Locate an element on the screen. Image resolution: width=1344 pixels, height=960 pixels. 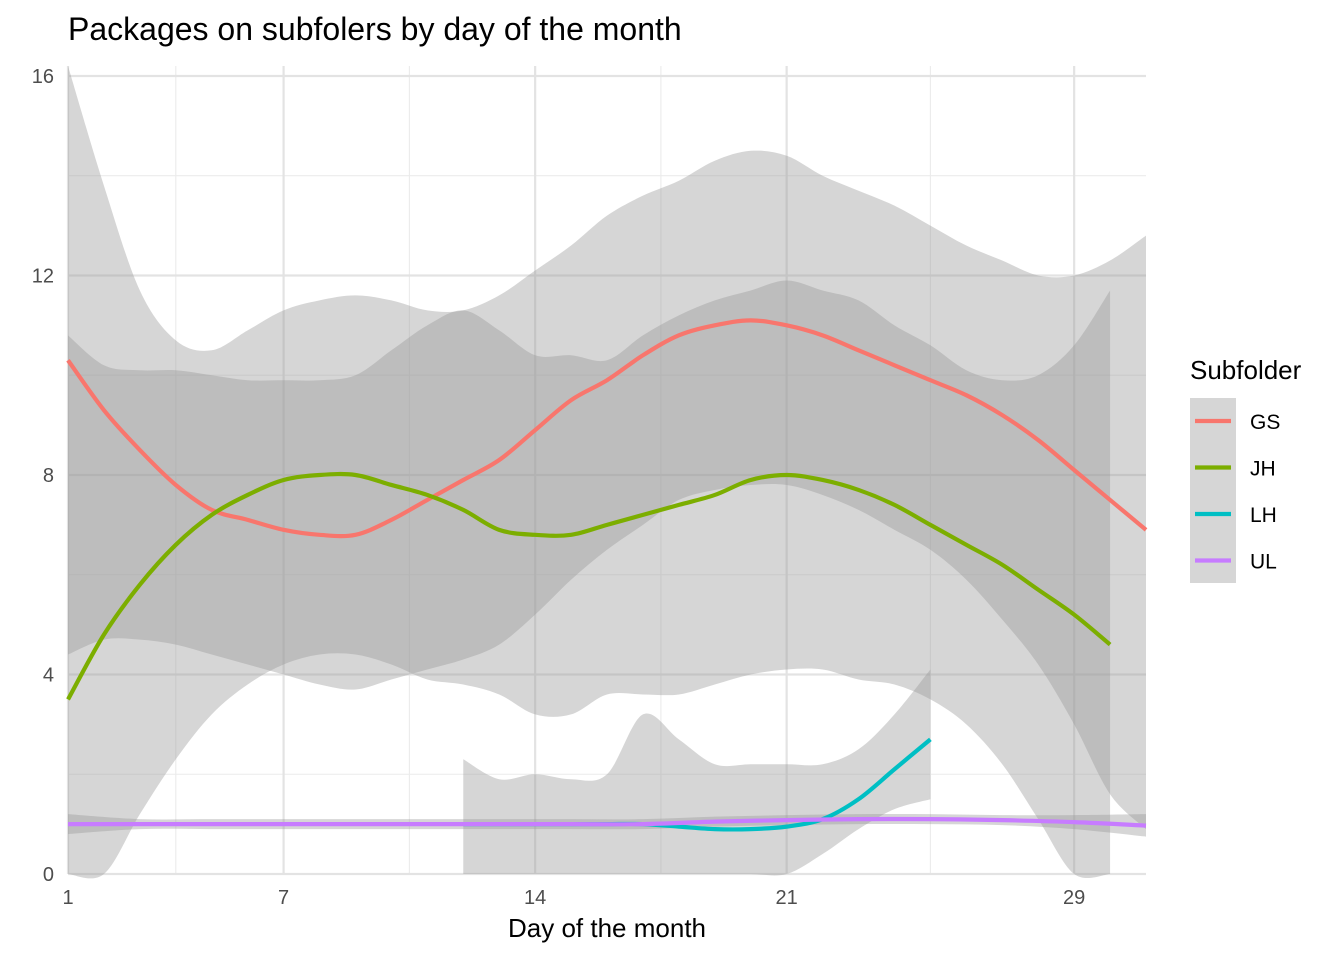
legend-label-jh: JH is located at coordinates (1263, 469).